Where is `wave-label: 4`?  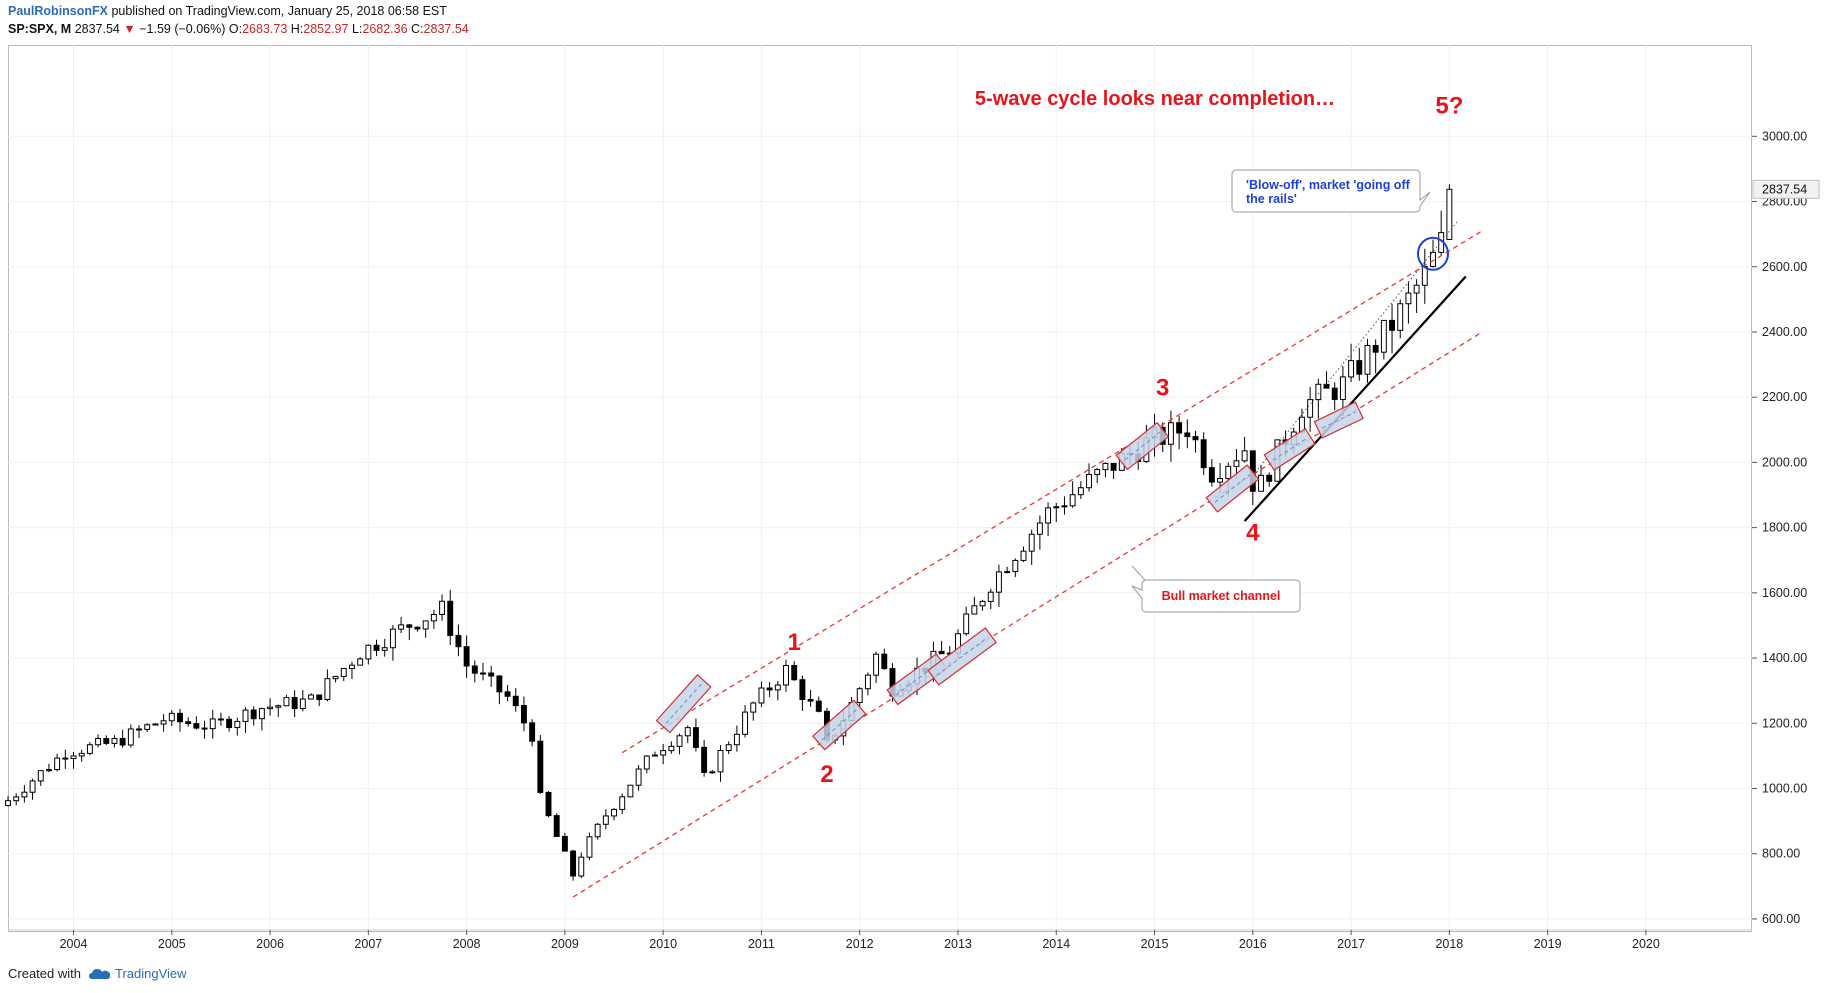
wave-label: 4 is located at coordinates (1253, 533).